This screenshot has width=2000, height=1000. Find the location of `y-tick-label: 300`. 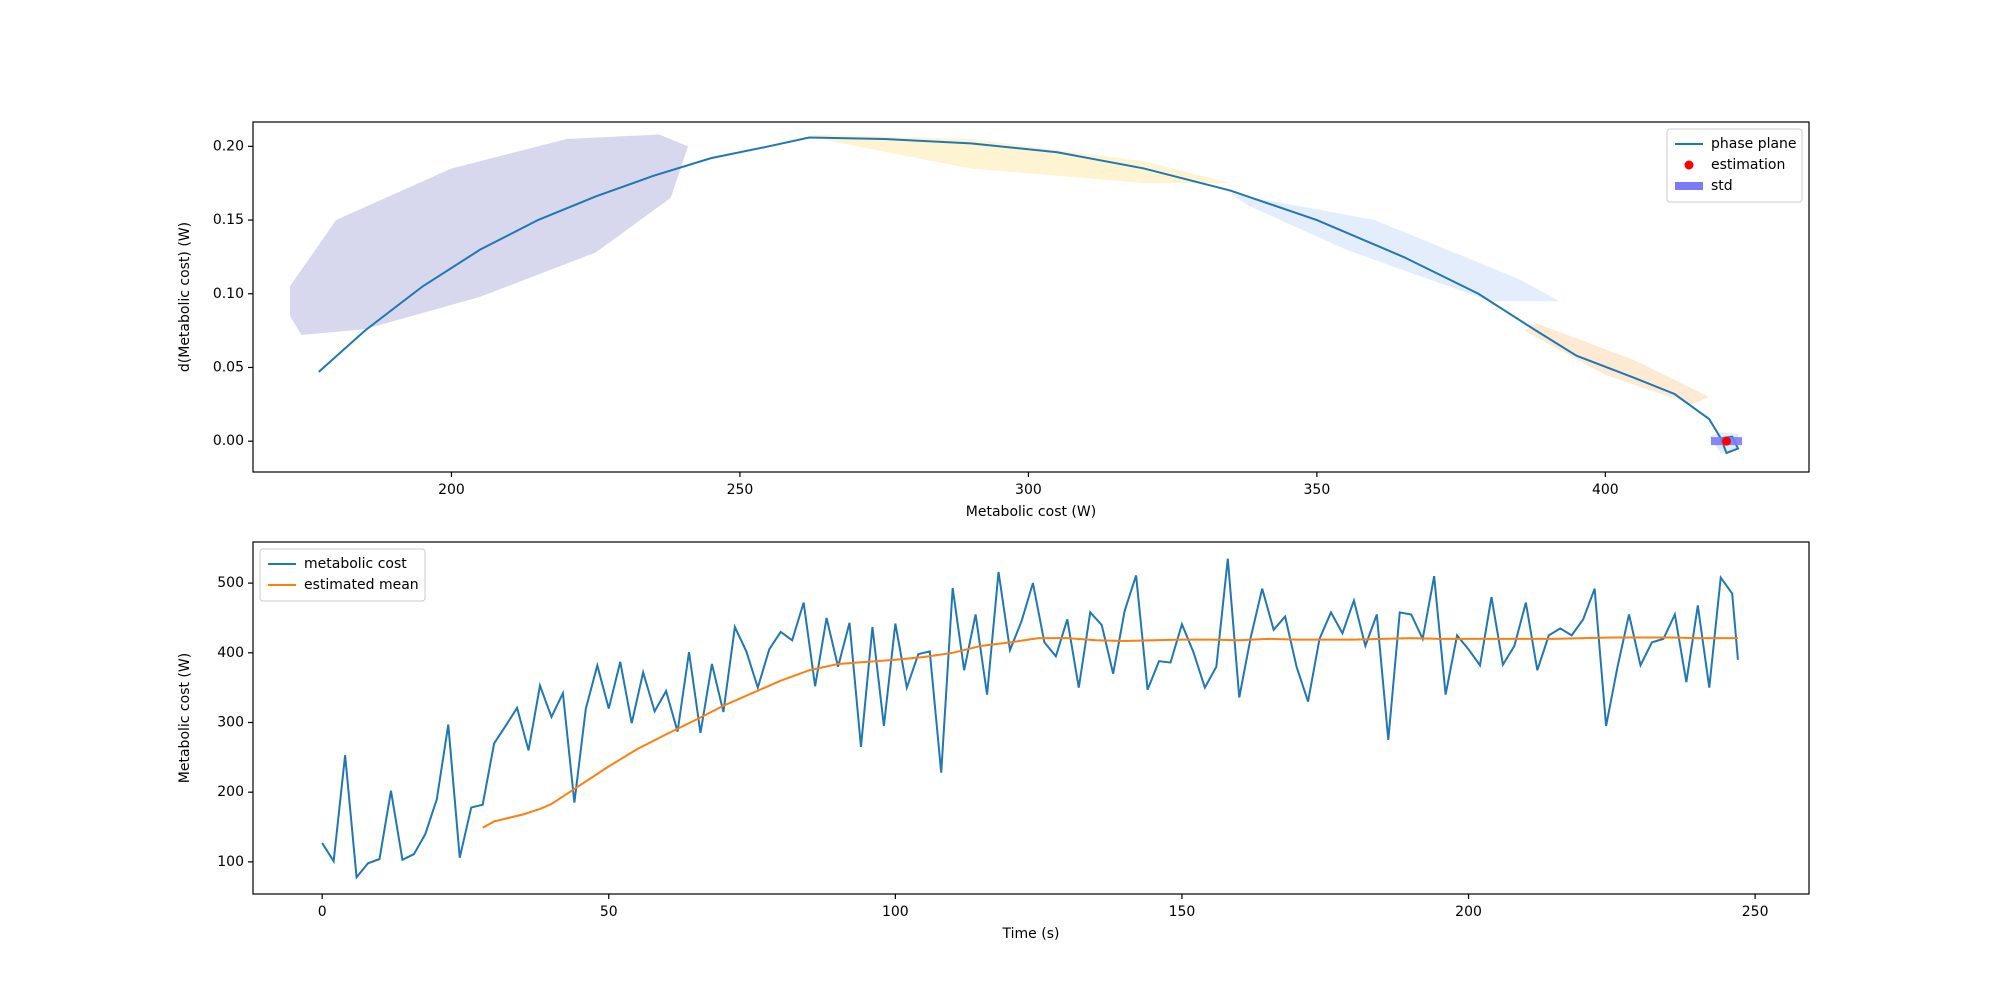

y-tick-label: 300 is located at coordinates (230, 722).